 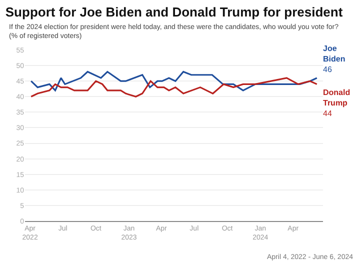 What do you see at coordinates (327, 69) in the screenshot?
I see `data-label: 46` at bounding box center [327, 69].